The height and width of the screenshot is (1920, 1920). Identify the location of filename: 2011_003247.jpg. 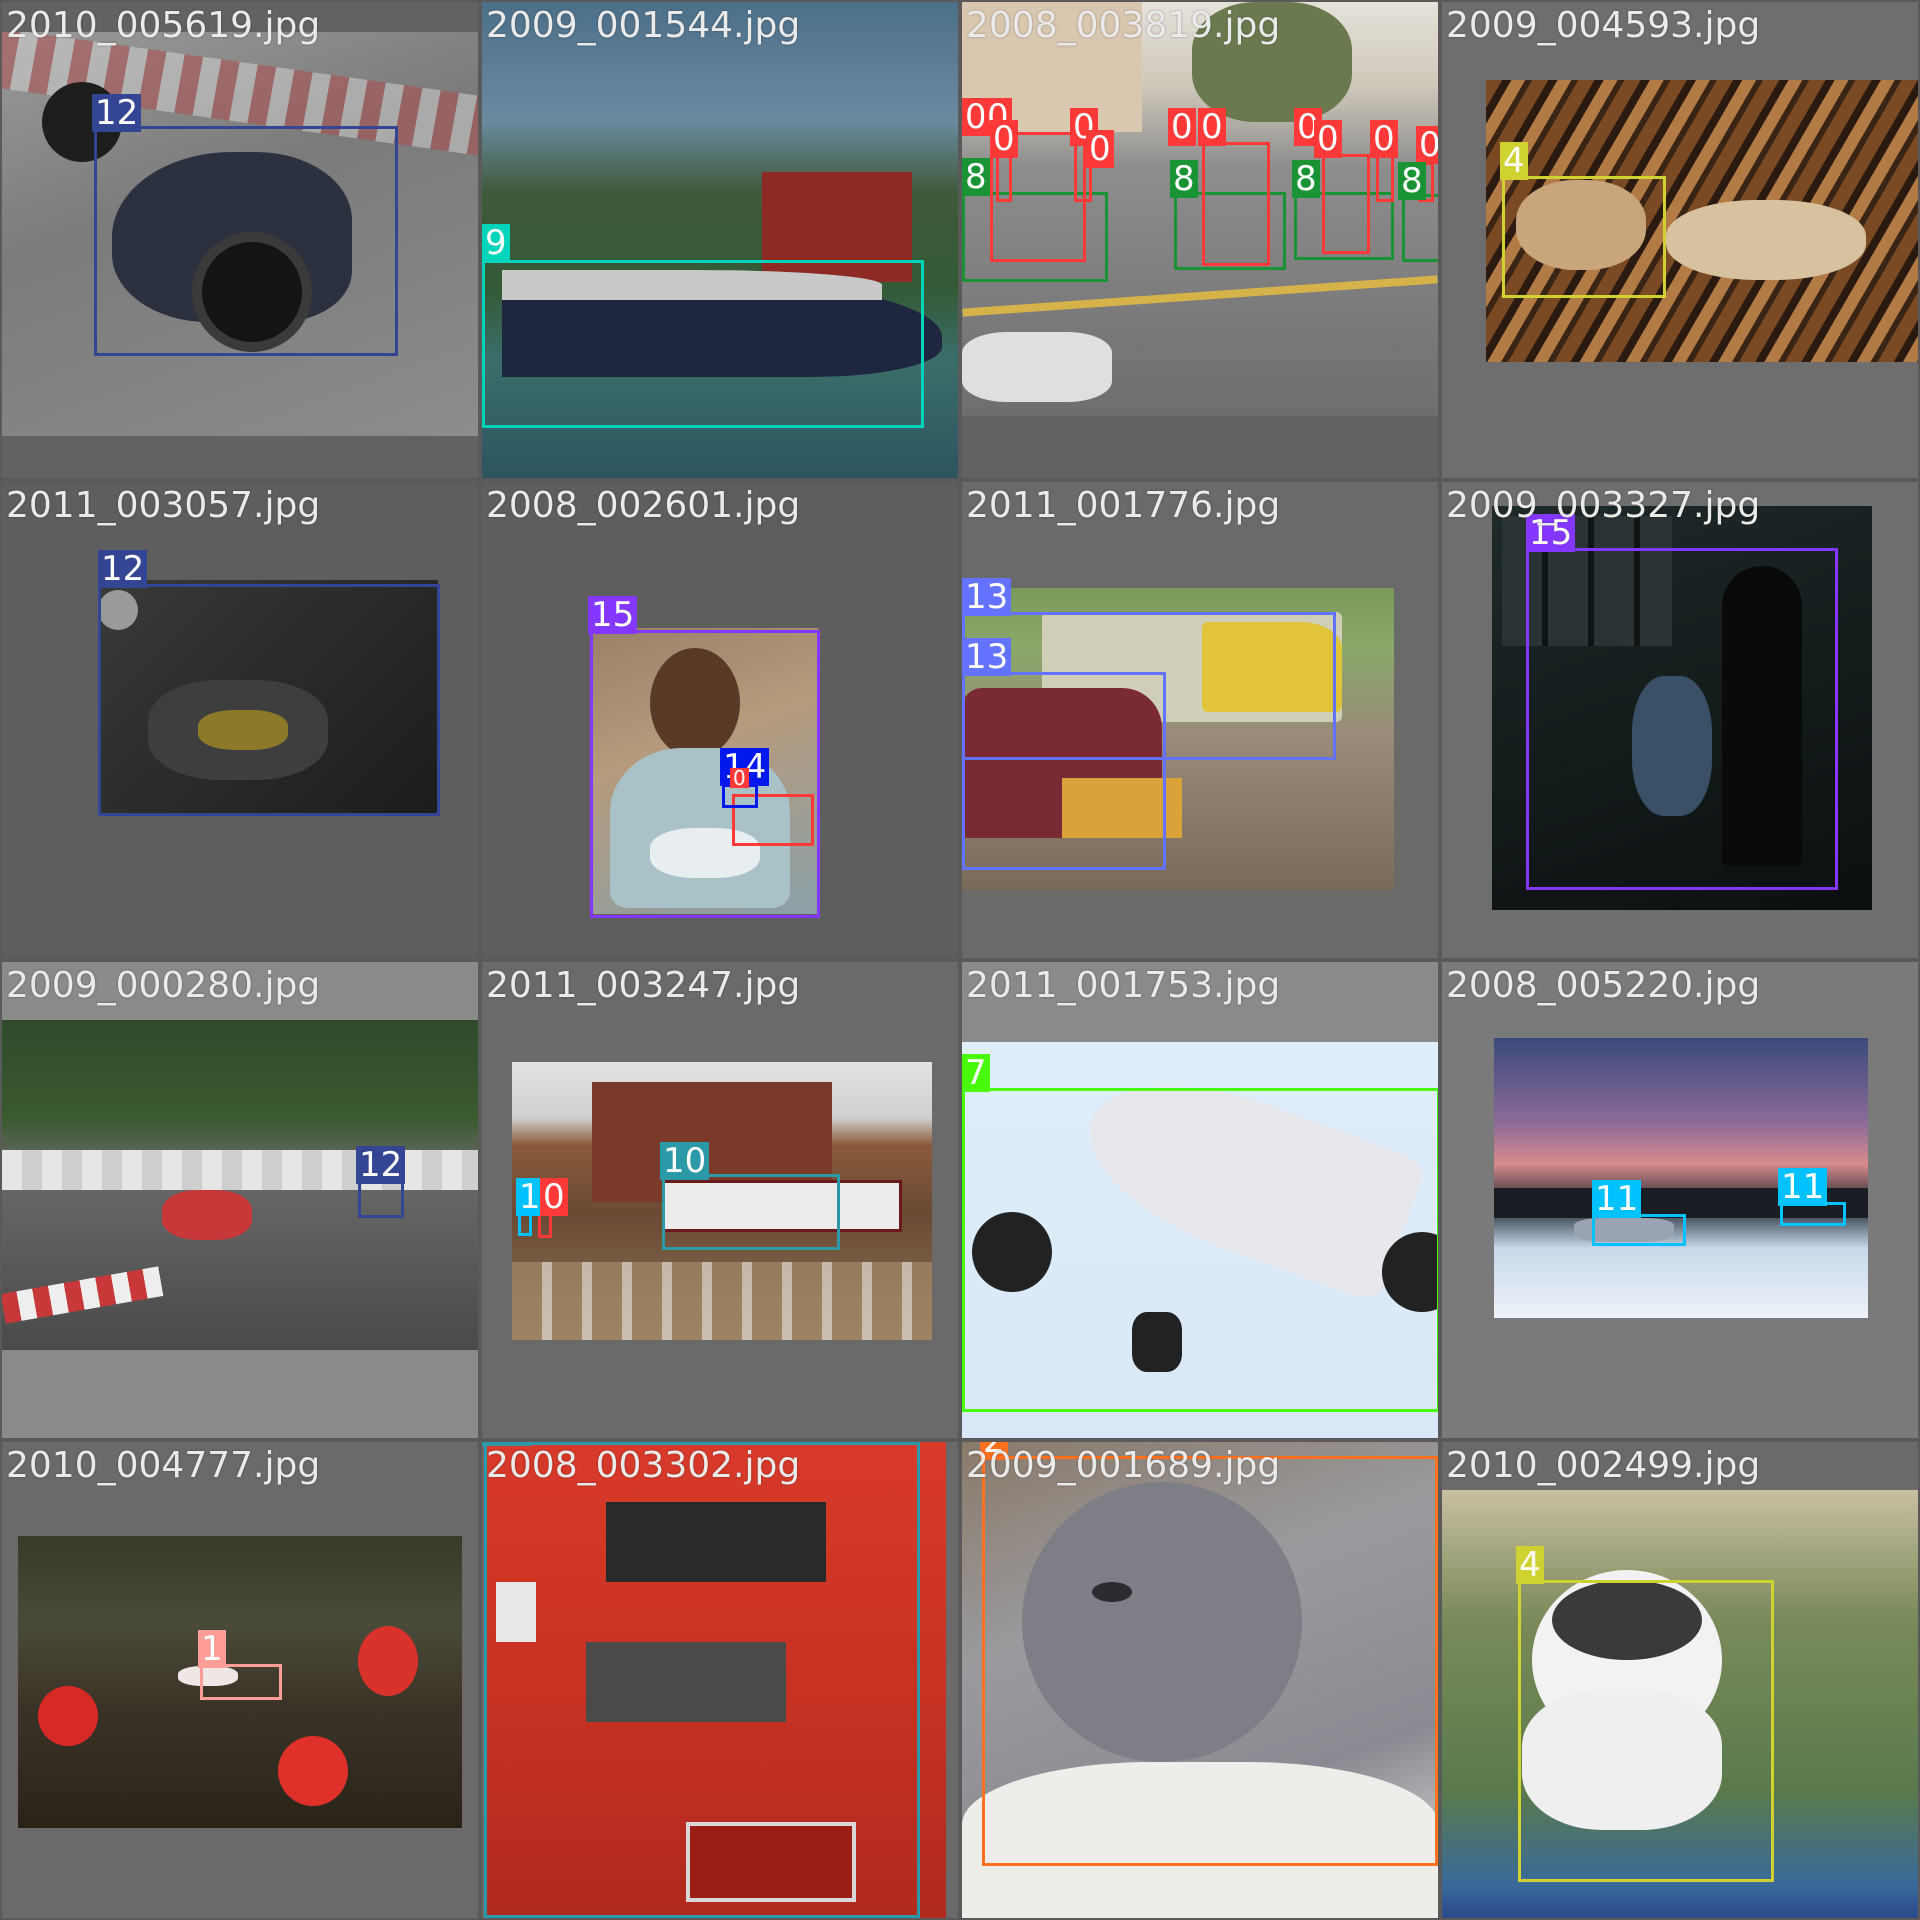
(643, 985).